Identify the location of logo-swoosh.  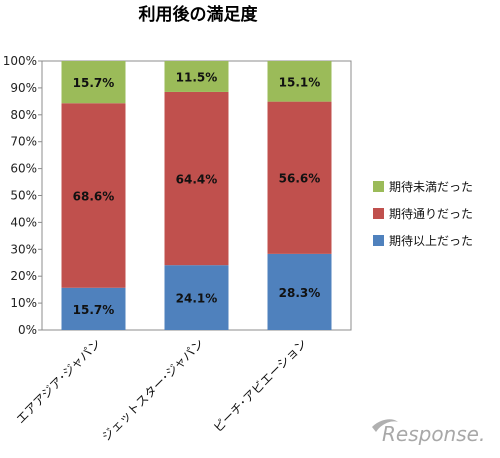
(385, 425).